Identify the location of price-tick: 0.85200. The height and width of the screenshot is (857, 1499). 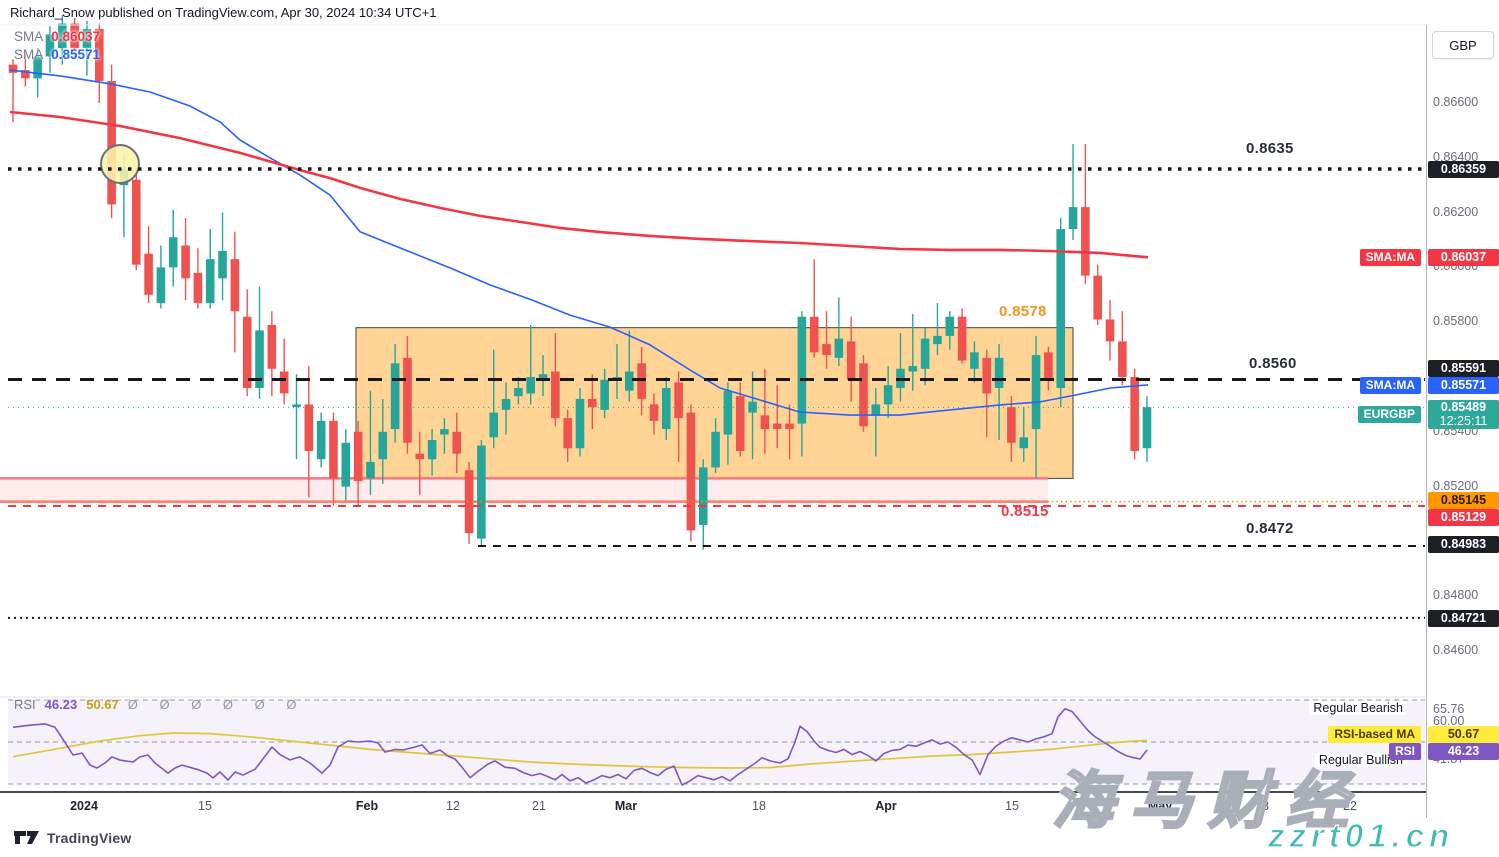
(1456, 485).